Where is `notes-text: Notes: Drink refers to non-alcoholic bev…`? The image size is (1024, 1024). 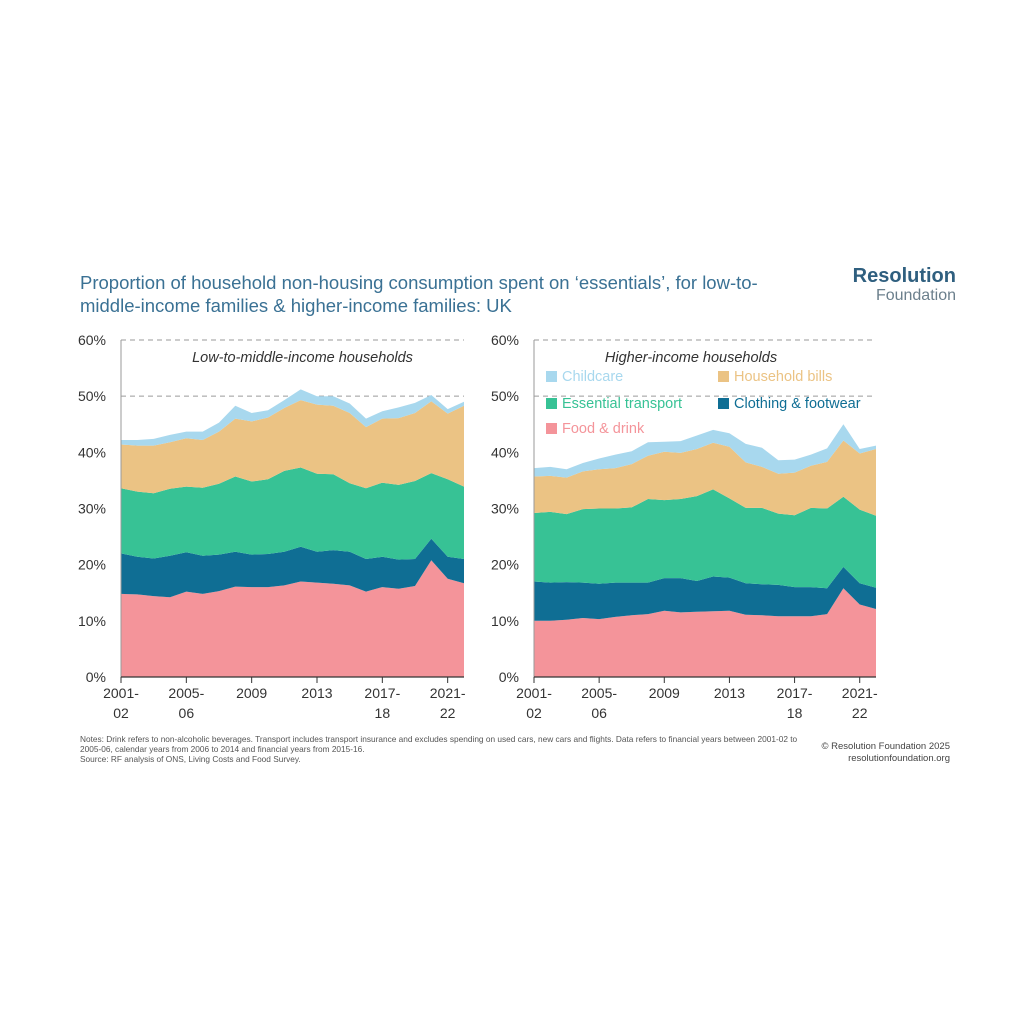
notes-text: Notes: Drink refers to non-alcoholic bev… is located at coordinates (439, 744).